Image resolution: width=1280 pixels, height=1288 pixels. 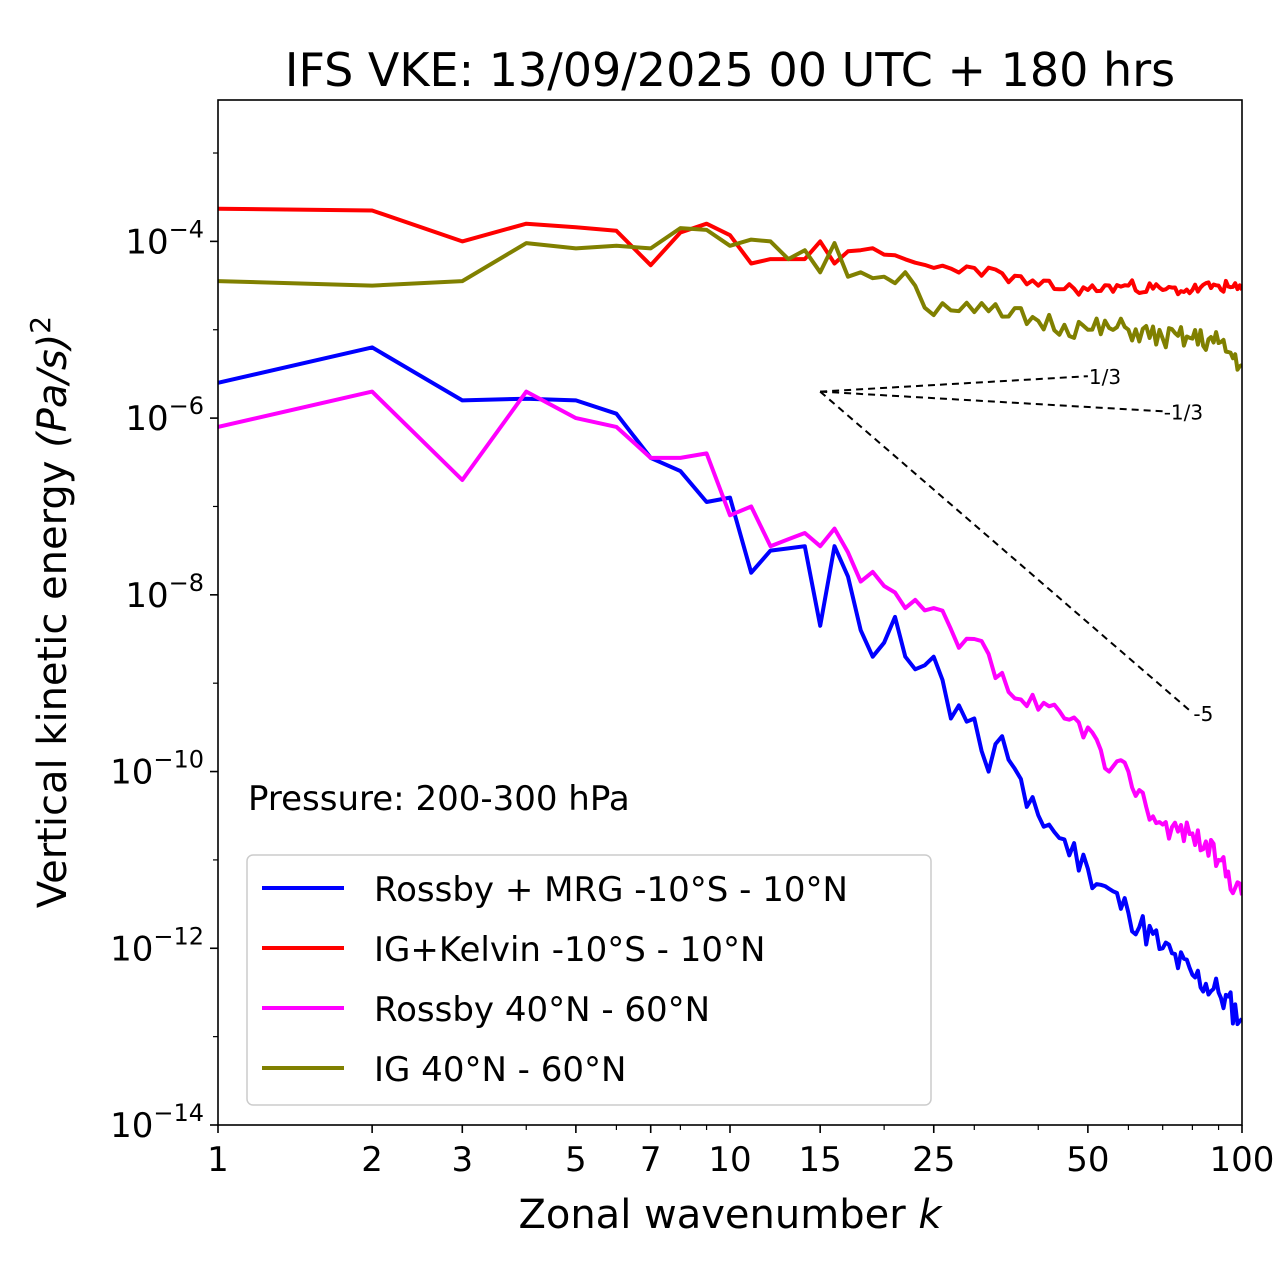 What do you see at coordinates (1087, 1160) in the screenshot?
I see `x-tick-label: 50` at bounding box center [1087, 1160].